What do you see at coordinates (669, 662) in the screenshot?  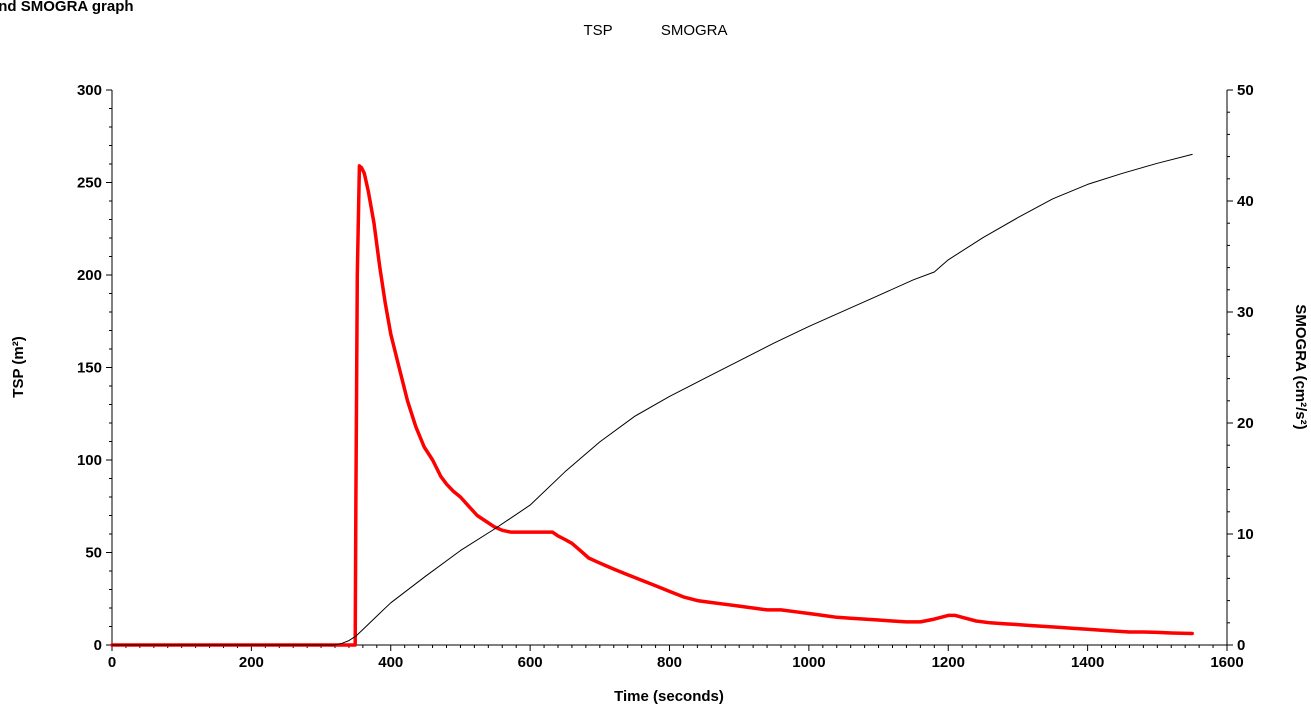 I see `x-tick-label: 800` at bounding box center [669, 662].